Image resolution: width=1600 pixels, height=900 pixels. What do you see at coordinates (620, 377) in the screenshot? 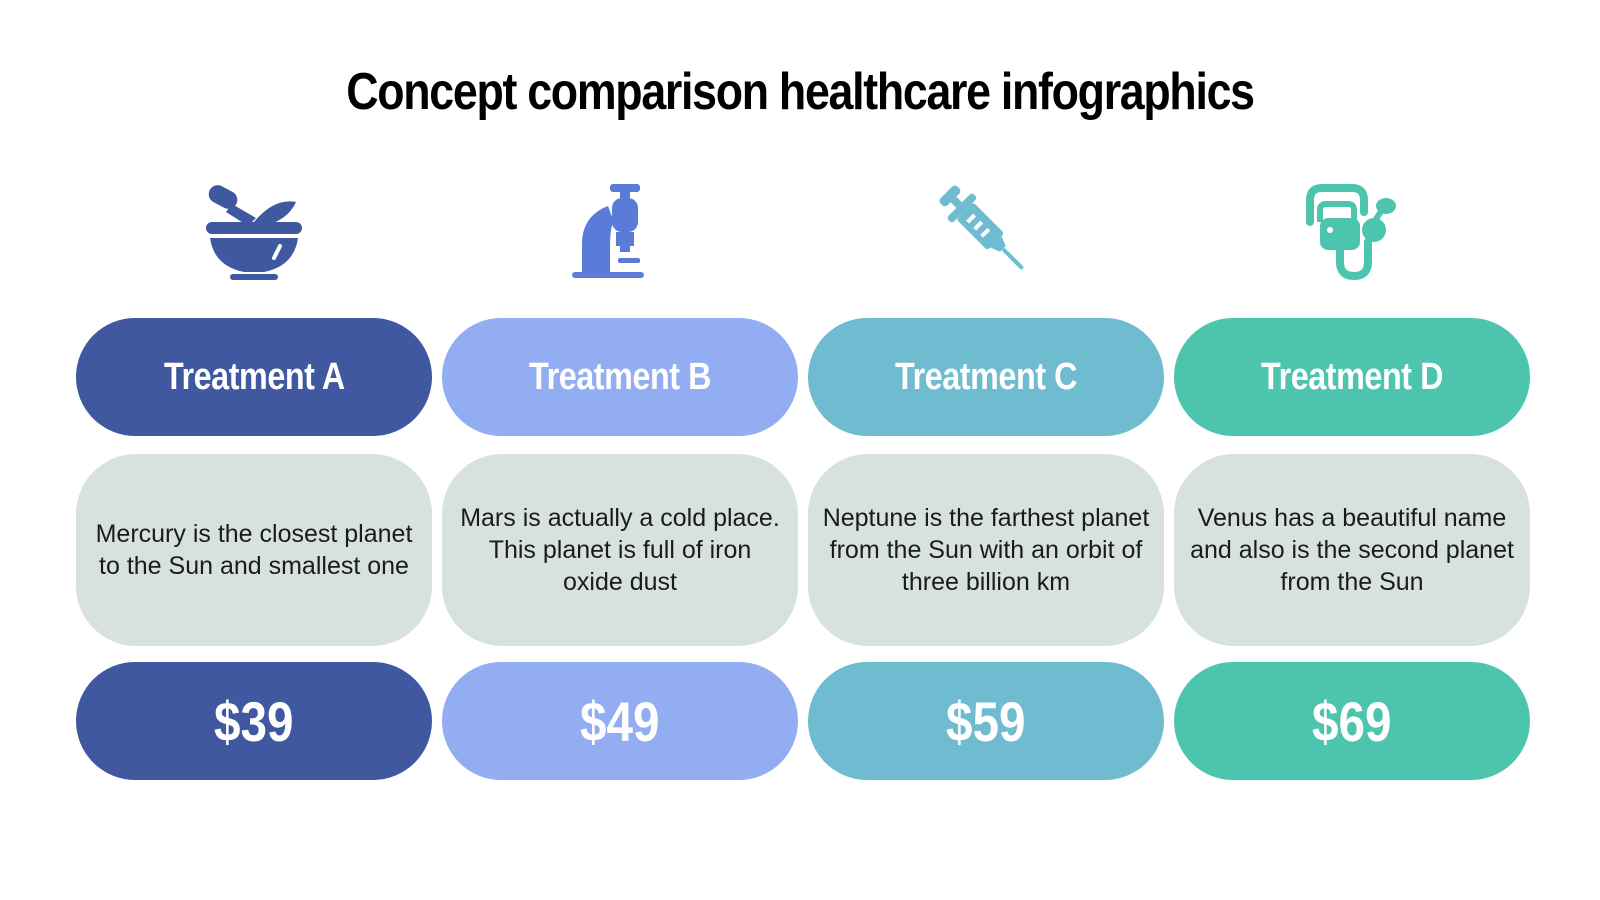
I see `treatment-b-header: Treatment B` at bounding box center [620, 377].